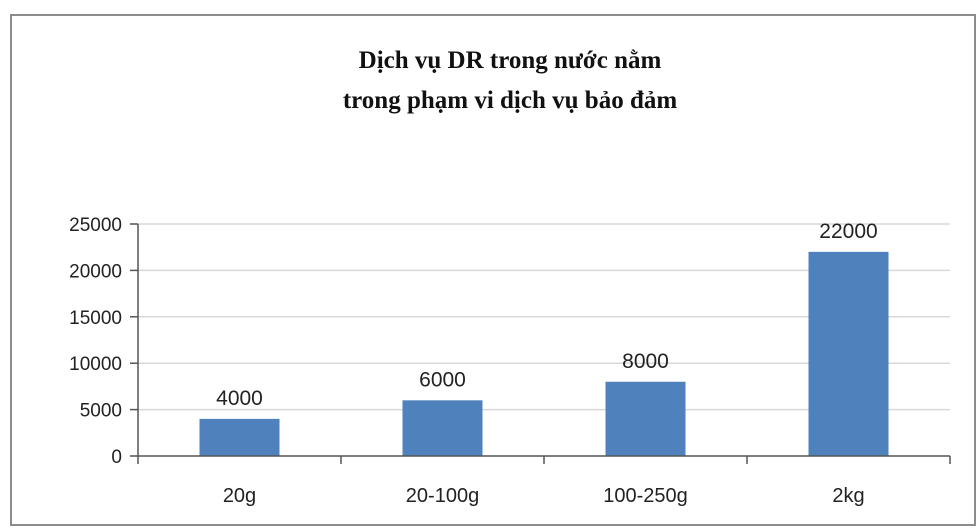  I want to click on y-tick-label: 5000, so click(101, 411).